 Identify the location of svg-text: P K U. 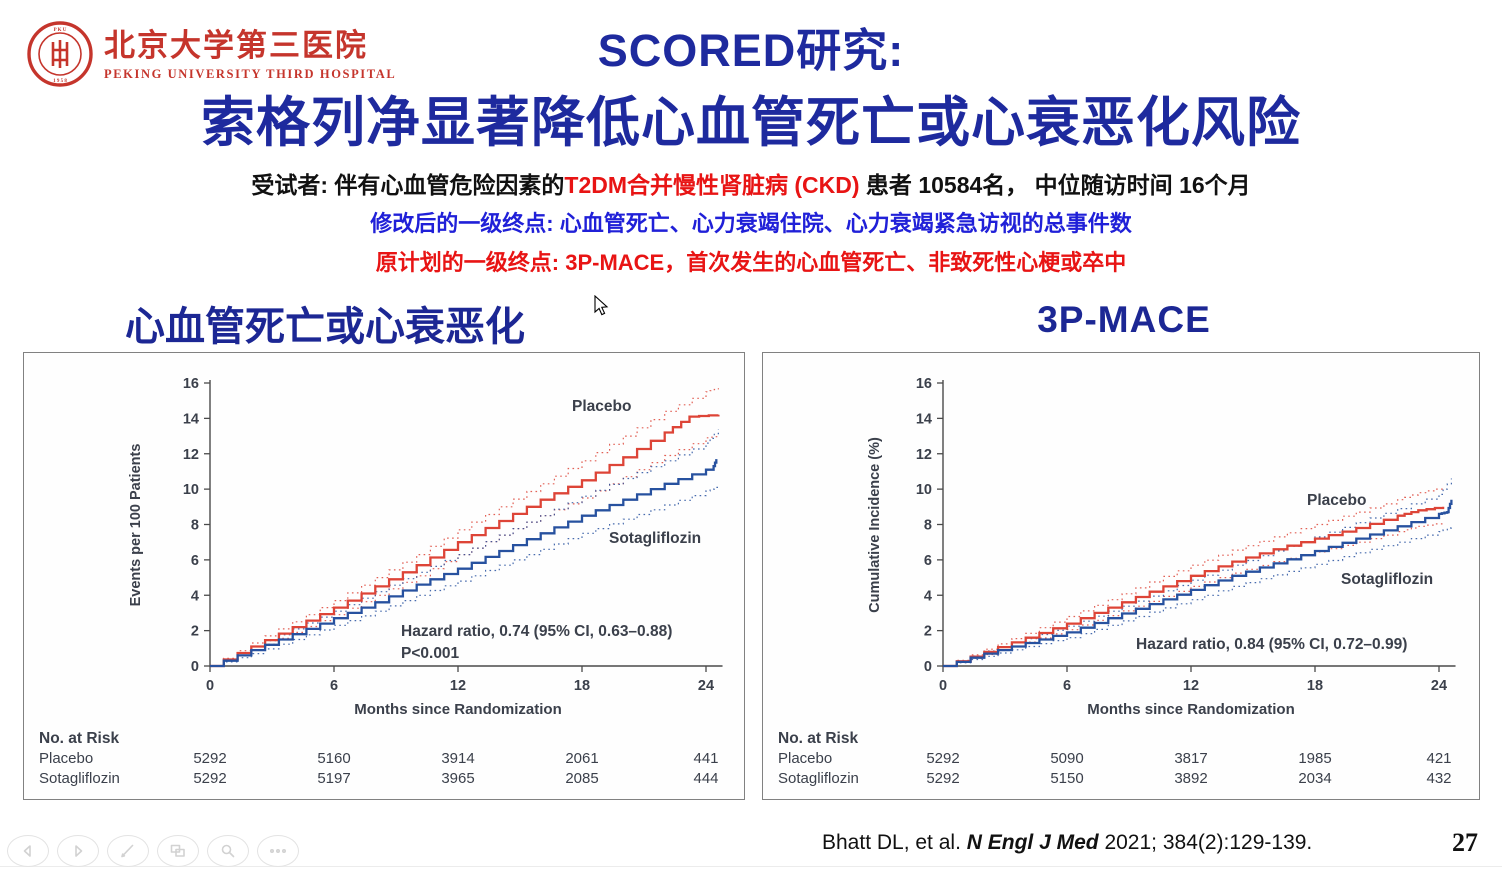
(60, 30).